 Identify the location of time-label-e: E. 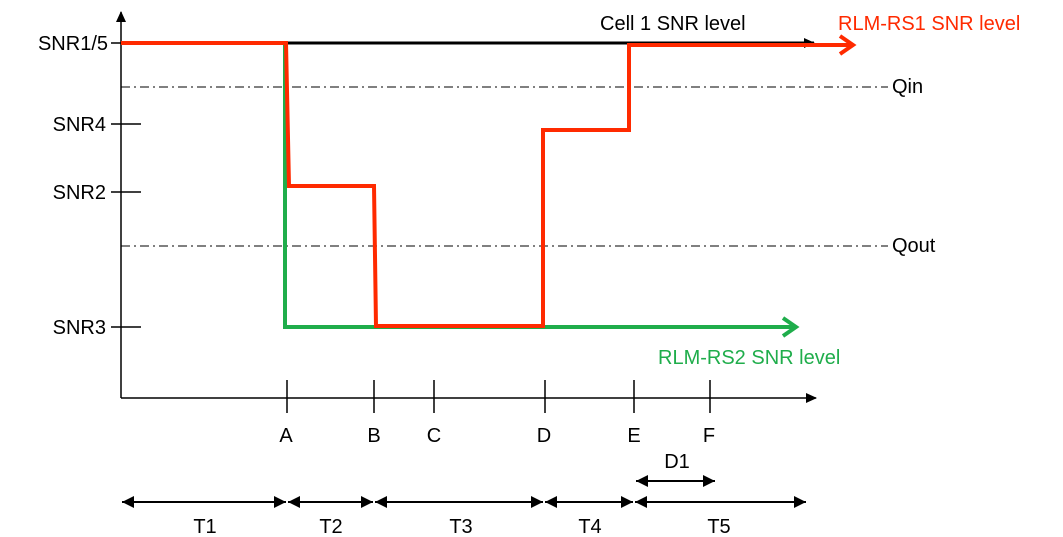
(633, 436).